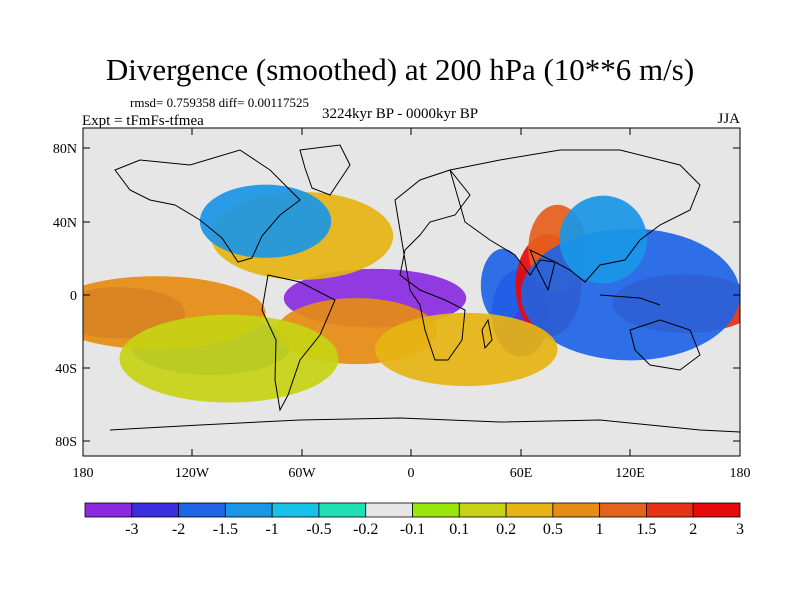 The height and width of the screenshot is (600, 800). I want to click on colorbar-label: -0.5, so click(318, 529).